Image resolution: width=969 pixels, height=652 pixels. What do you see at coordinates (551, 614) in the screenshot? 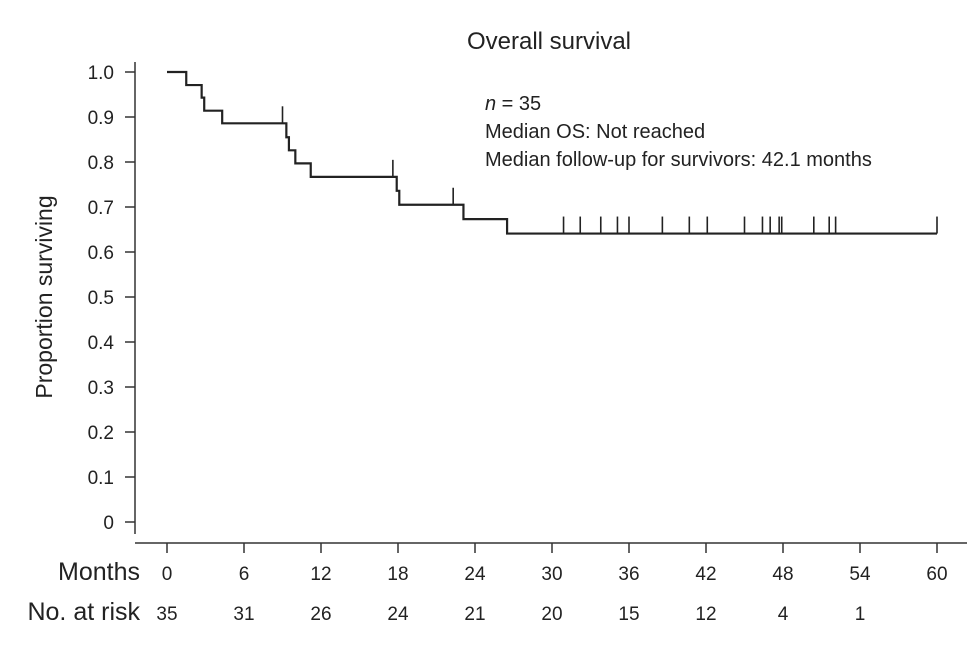
I see `at-risk-count: 20` at bounding box center [551, 614].